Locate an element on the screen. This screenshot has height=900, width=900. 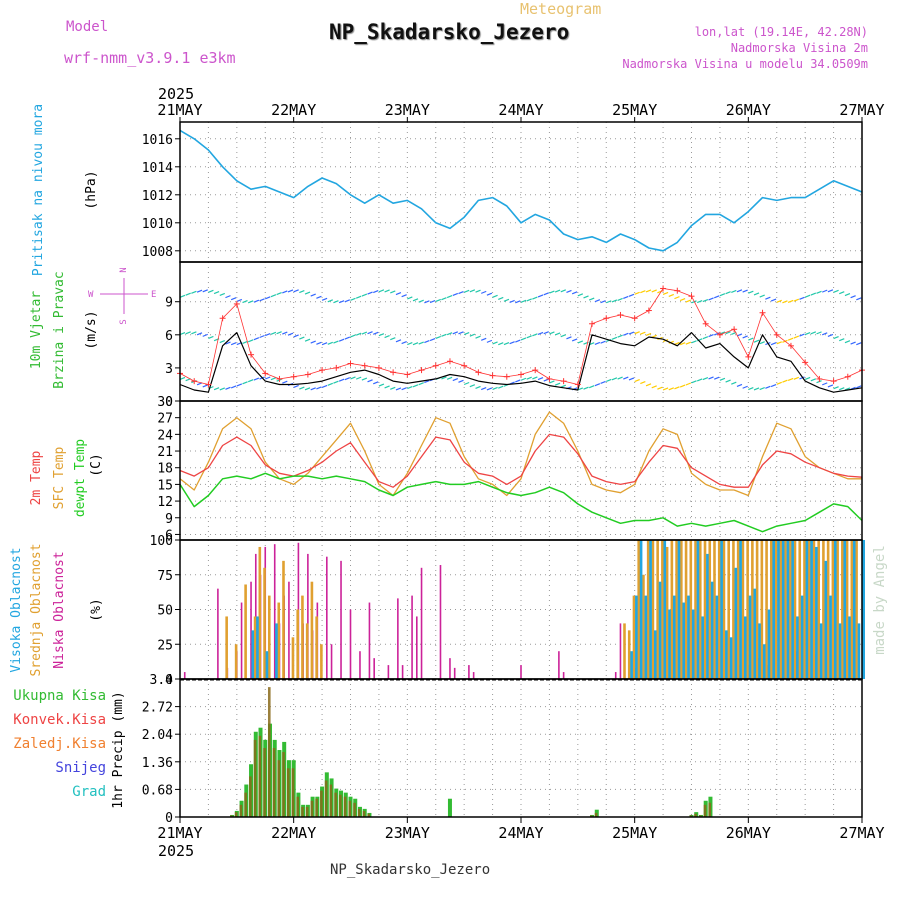
y-tick-label: 9 is located at coordinates (169, 303).